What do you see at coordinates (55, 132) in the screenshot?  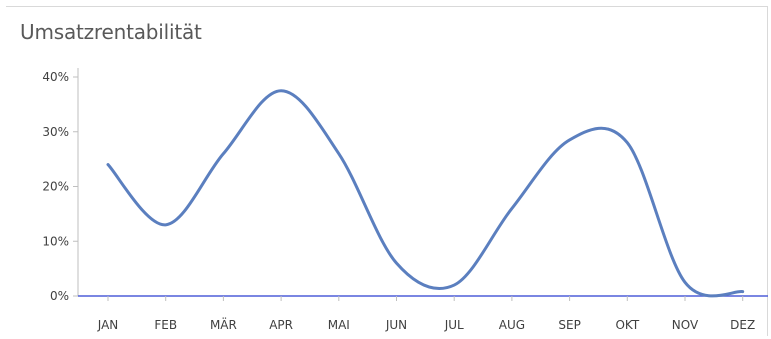 I see `y-tick-label: 30%` at bounding box center [55, 132].